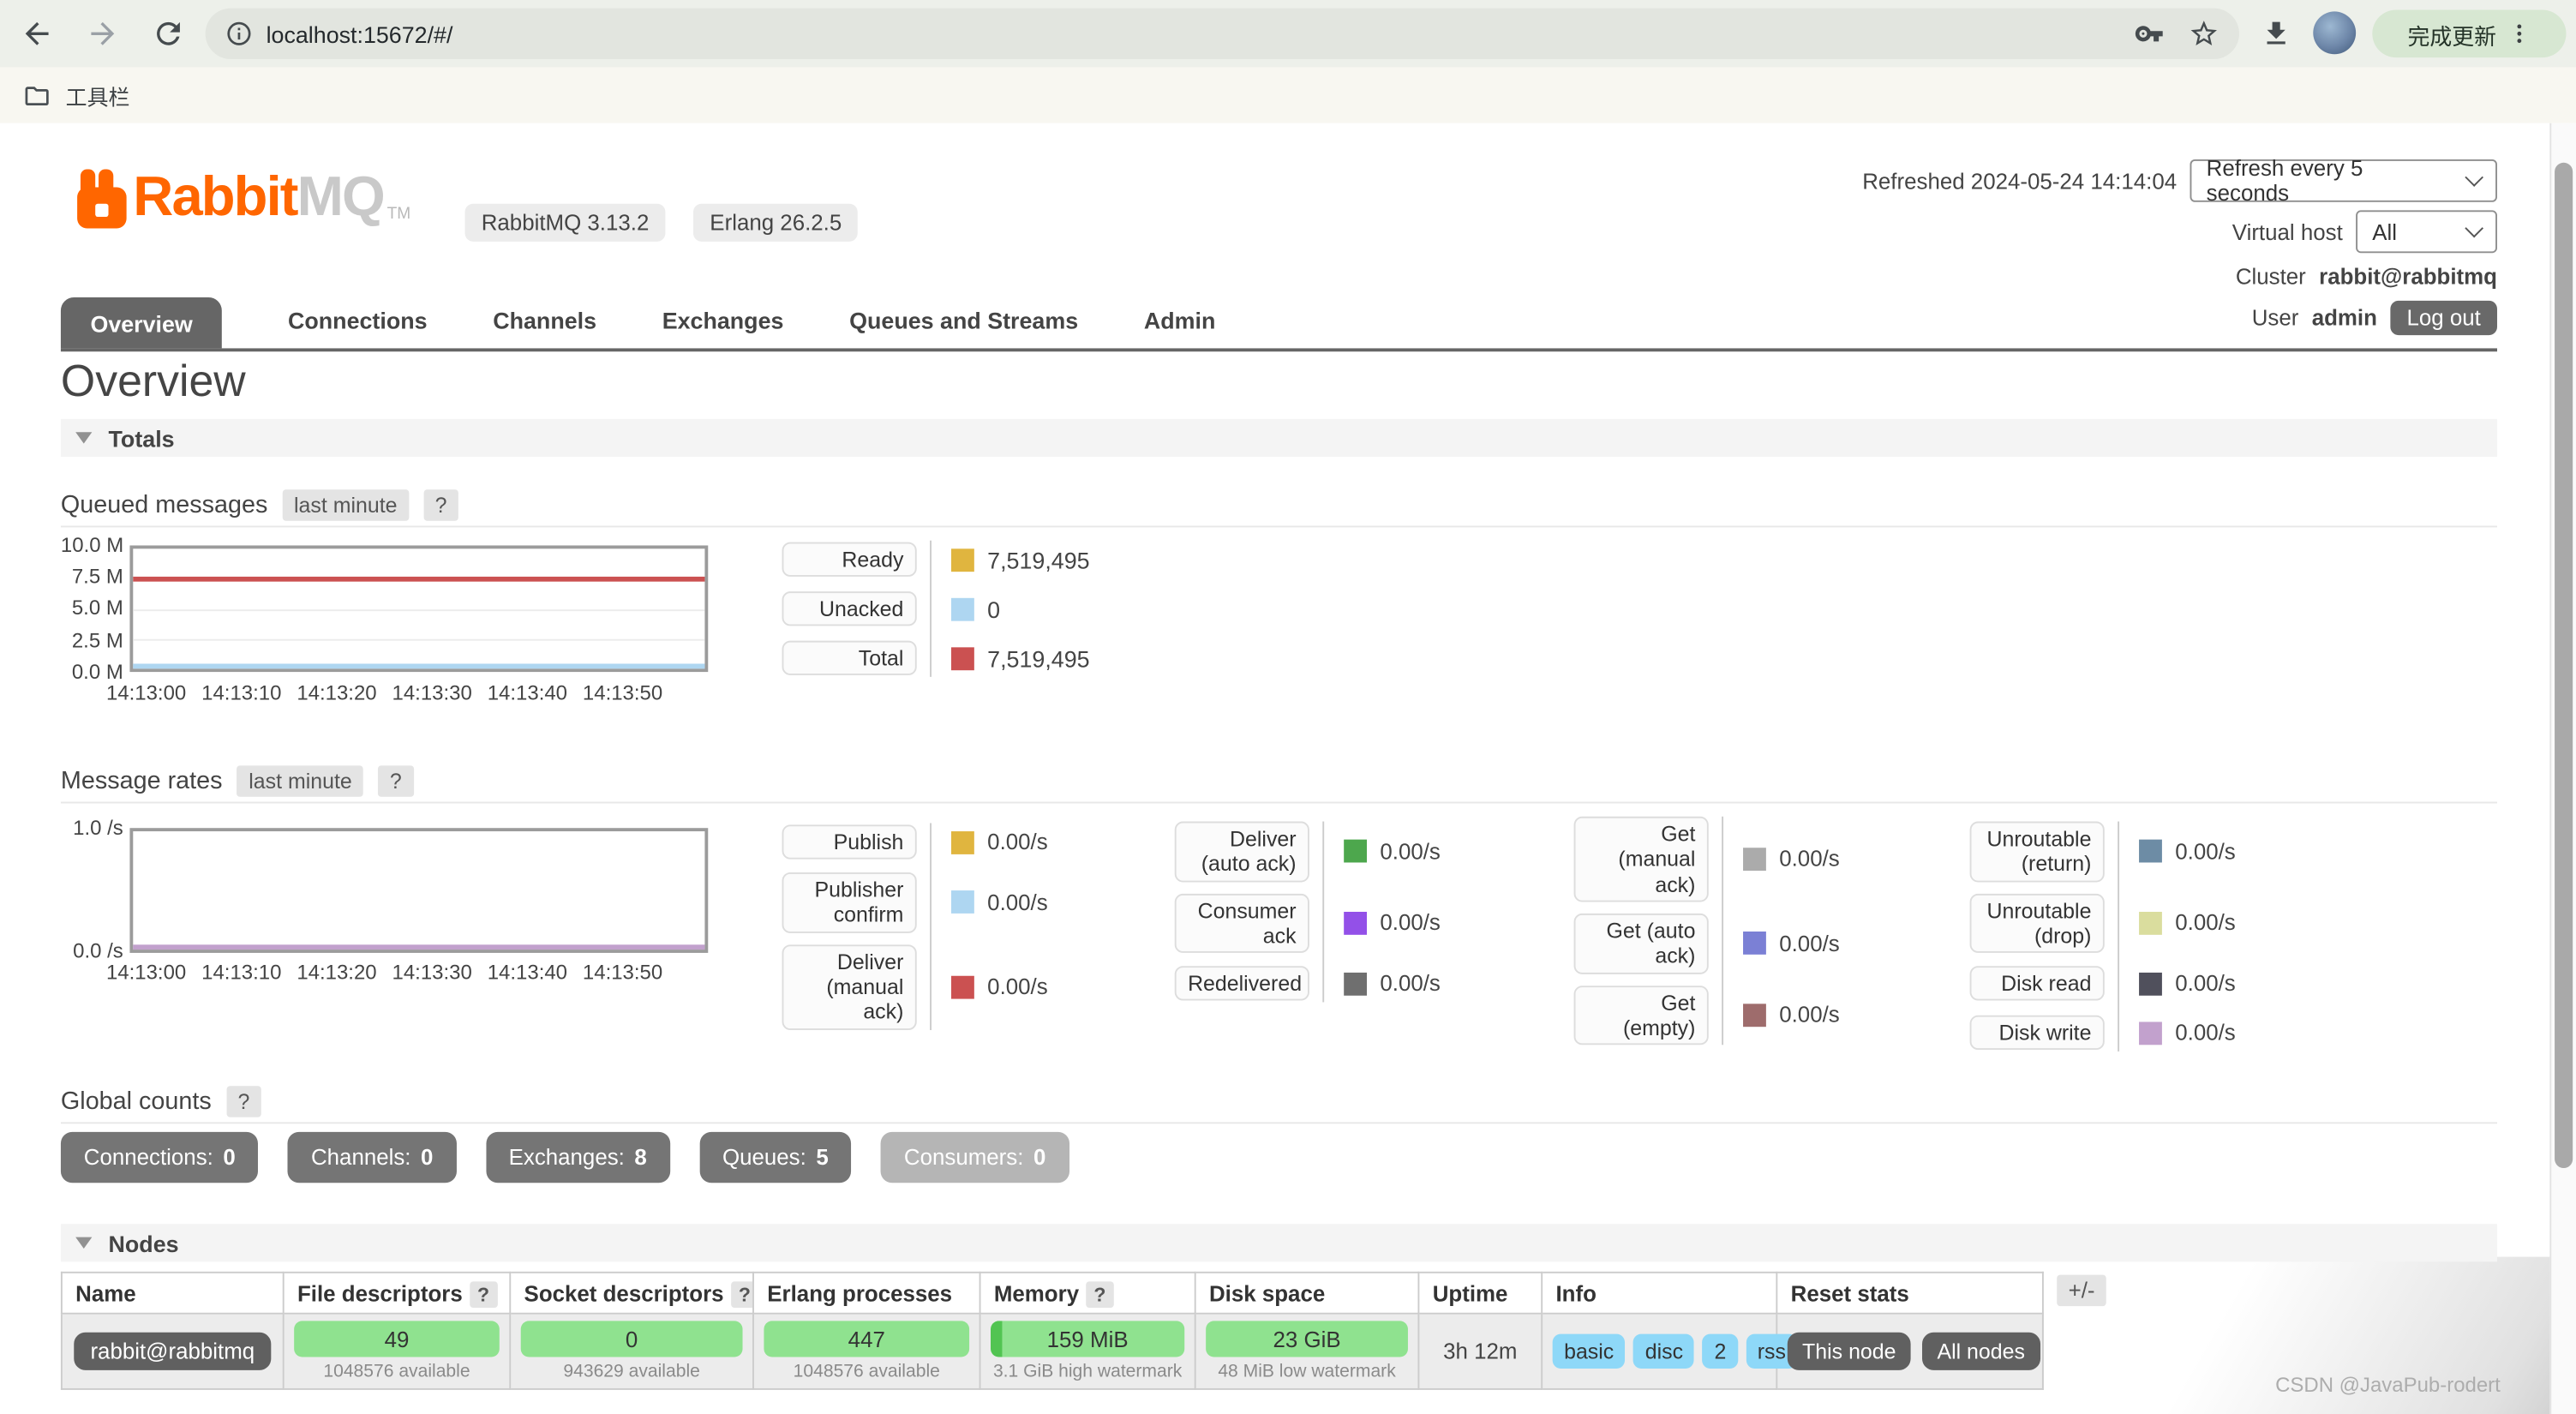 This screenshot has width=2576, height=1414. I want to click on forward-icon, so click(103, 33).